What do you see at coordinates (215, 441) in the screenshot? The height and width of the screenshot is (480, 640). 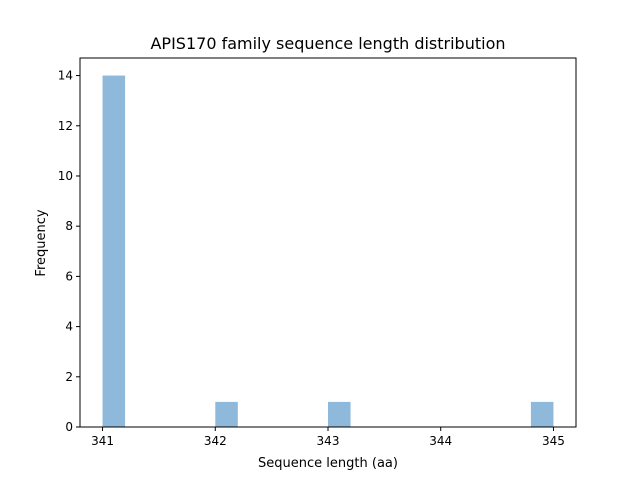 I see `x-tick-label: 342` at bounding box center [215, 441].